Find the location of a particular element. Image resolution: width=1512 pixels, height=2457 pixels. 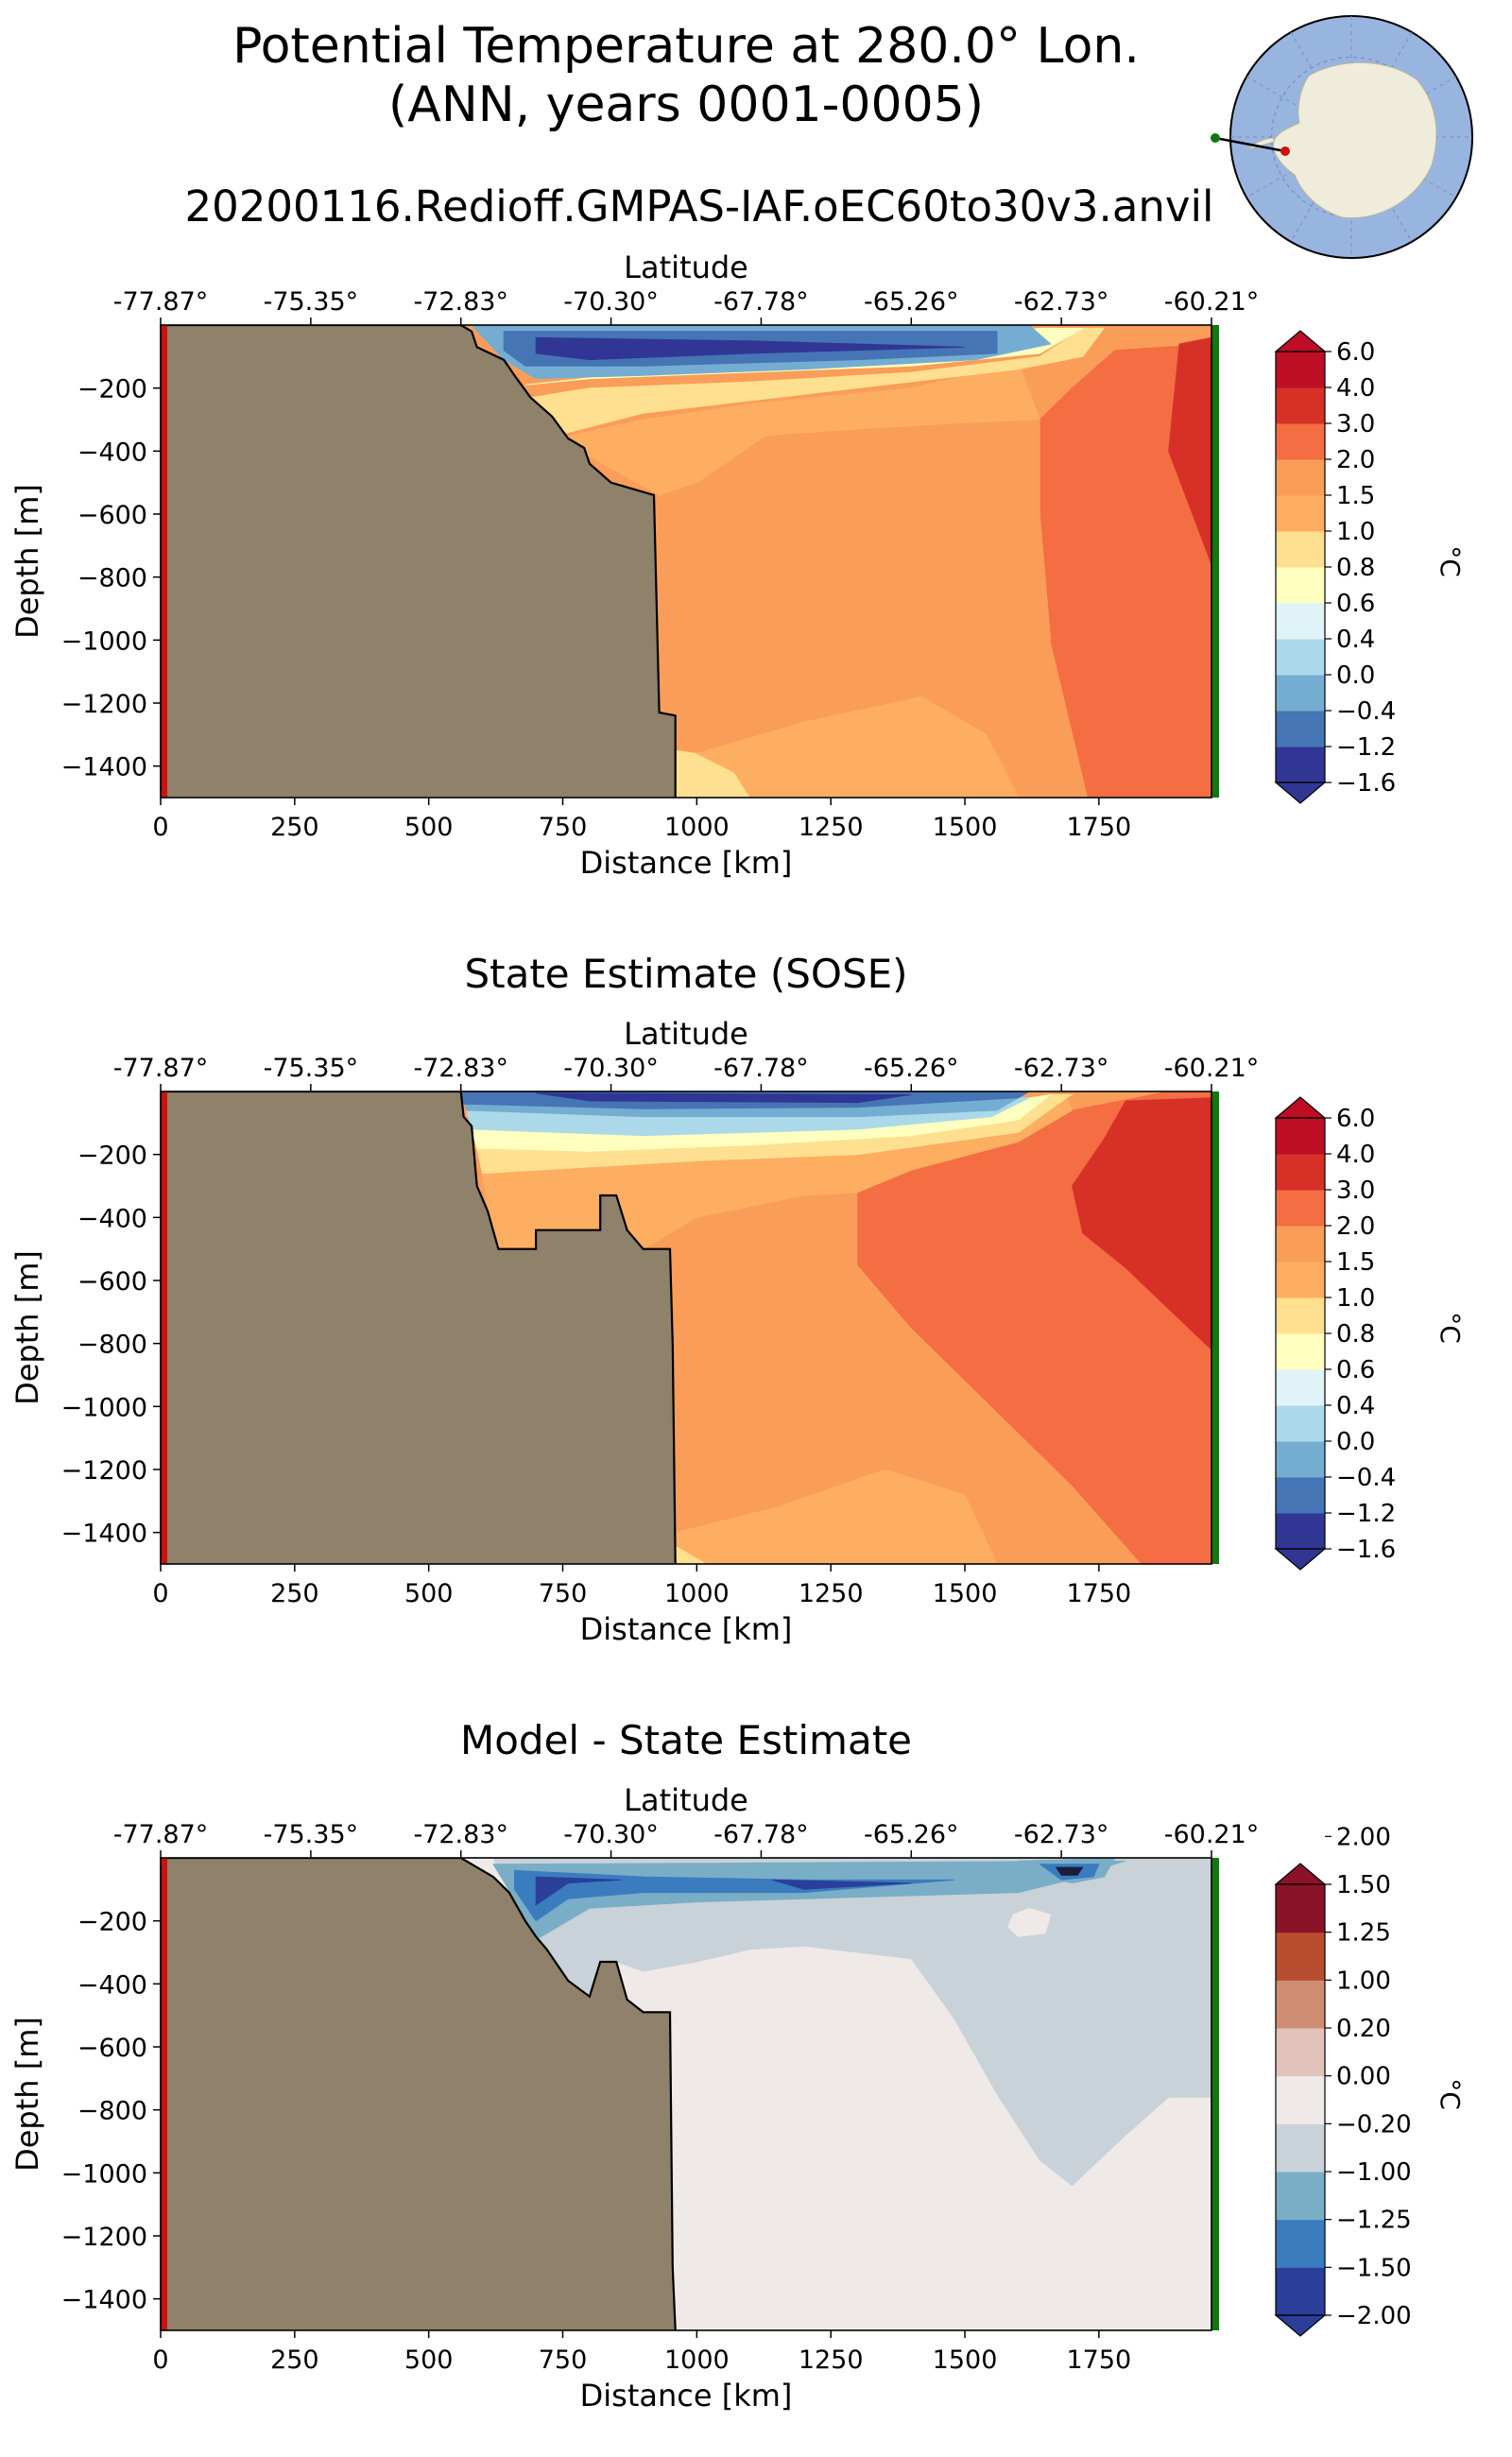

inset-transect-end-point is located at coordinates (1215, 138).